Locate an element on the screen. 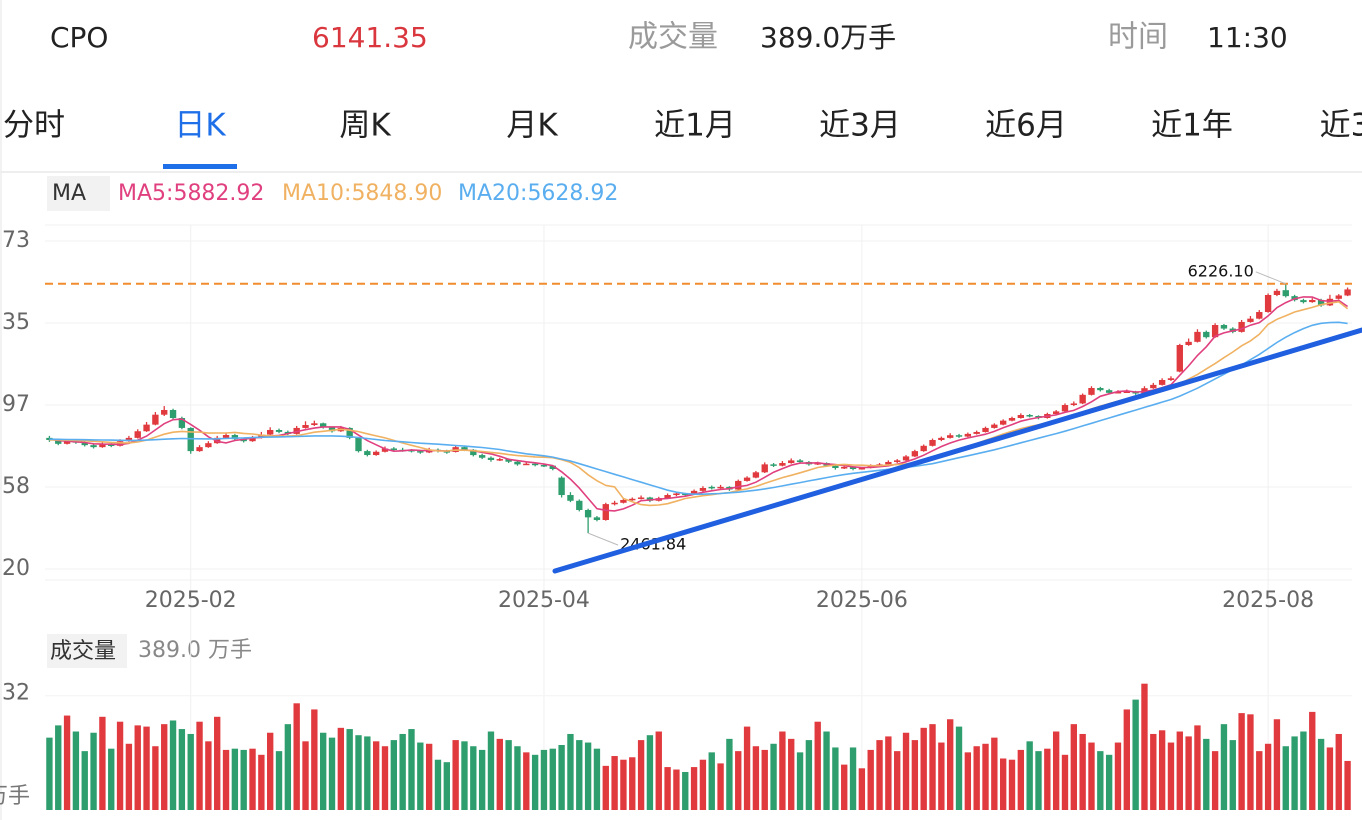  tab: 近3 is located at coordinates (1341, 126).